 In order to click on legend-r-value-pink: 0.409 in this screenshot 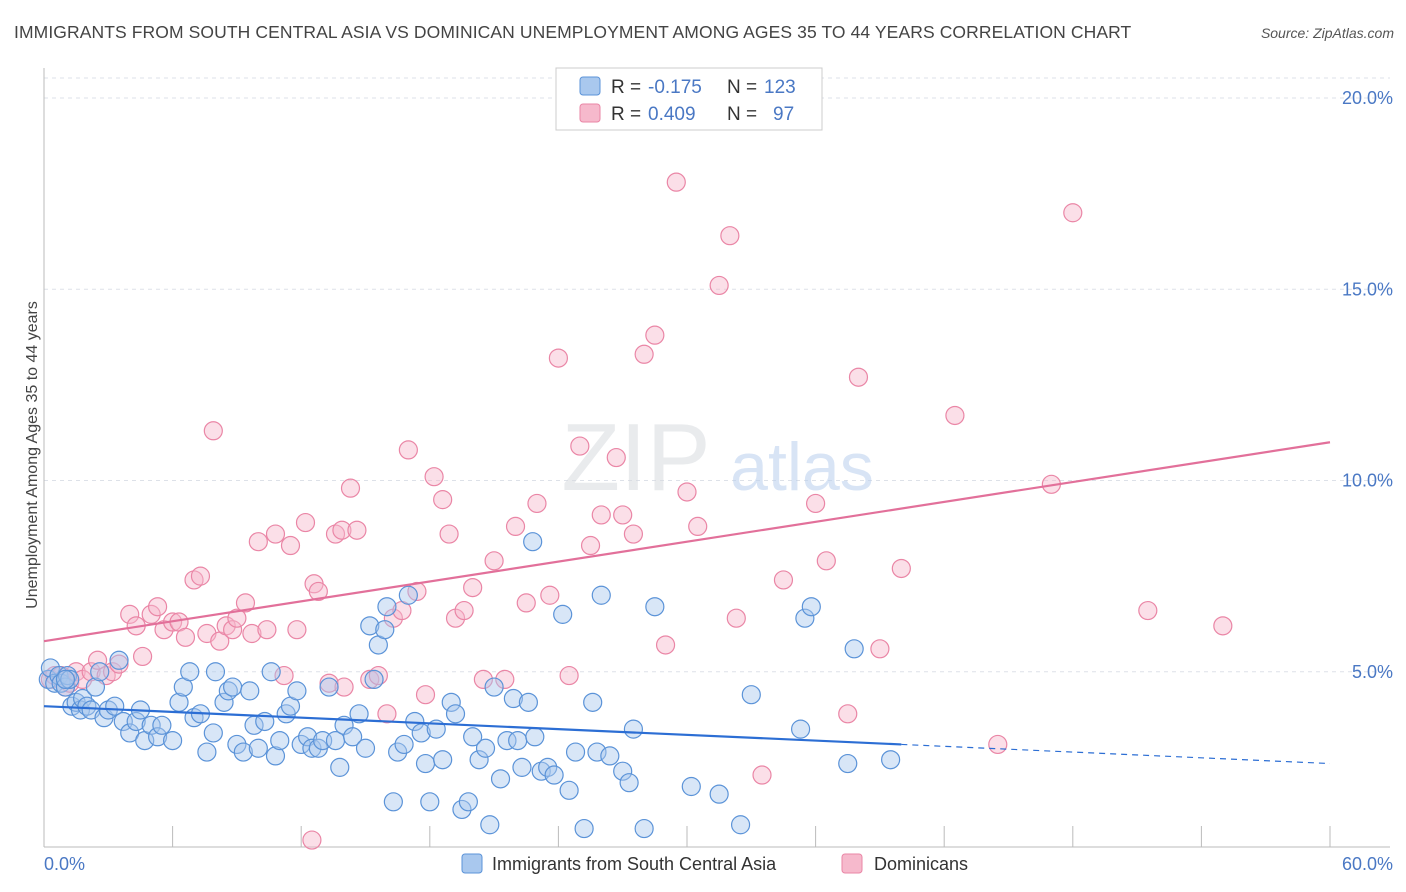, I will do `click(672, 114)`.